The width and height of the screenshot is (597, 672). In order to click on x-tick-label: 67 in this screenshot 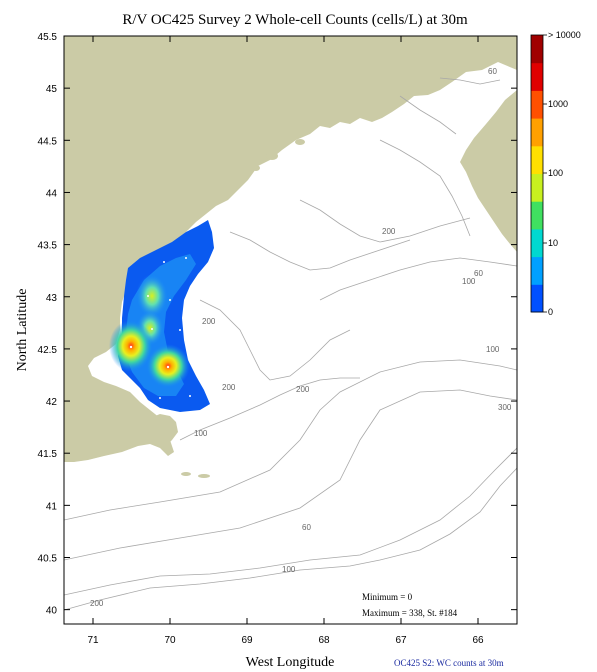, I will do `click(401, 640)`.